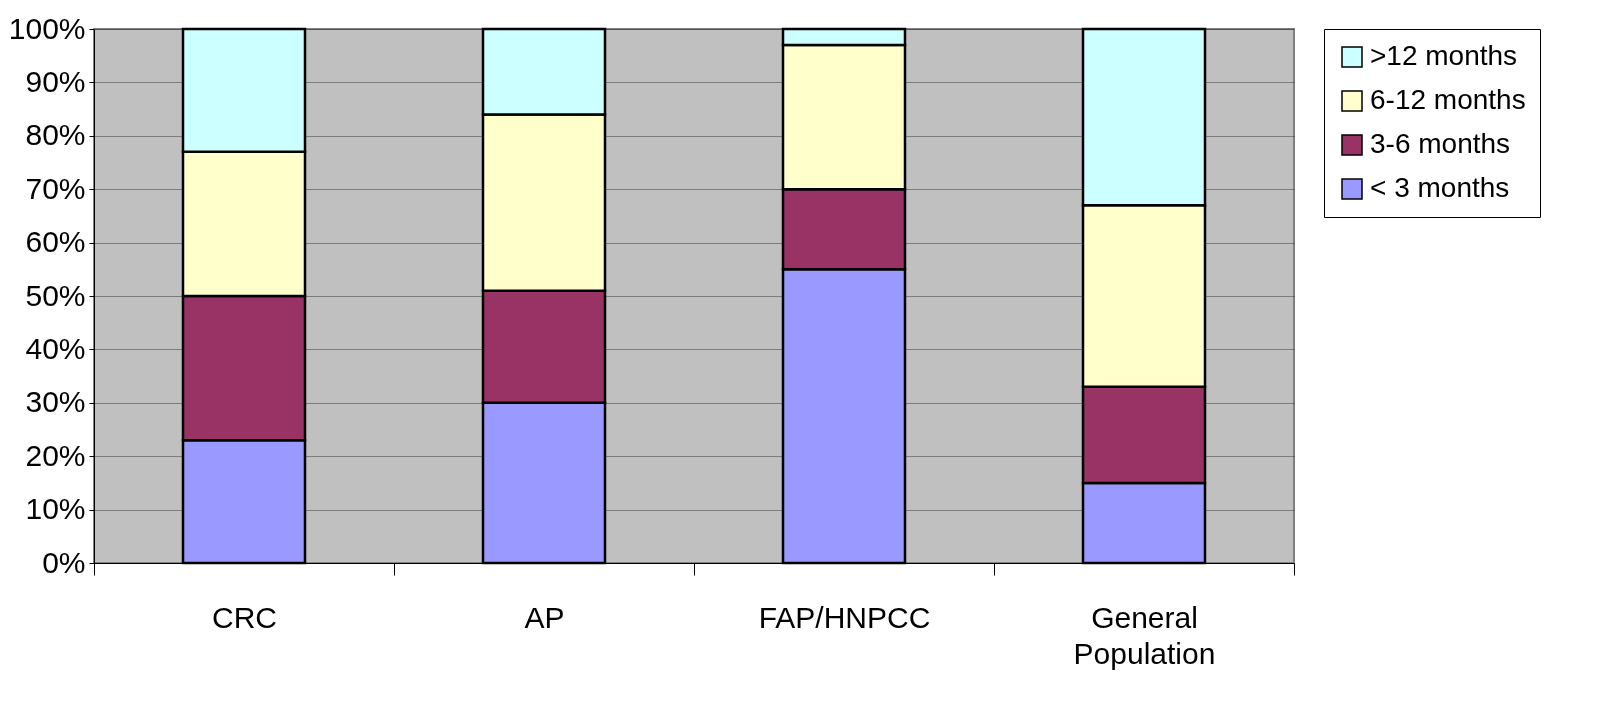 This screenshot has width=1622, height=717. What do you see at coordinates (244, 617) in the screenshot?
I see `x-tick-label: CRC` at bounding box center [244, 617].